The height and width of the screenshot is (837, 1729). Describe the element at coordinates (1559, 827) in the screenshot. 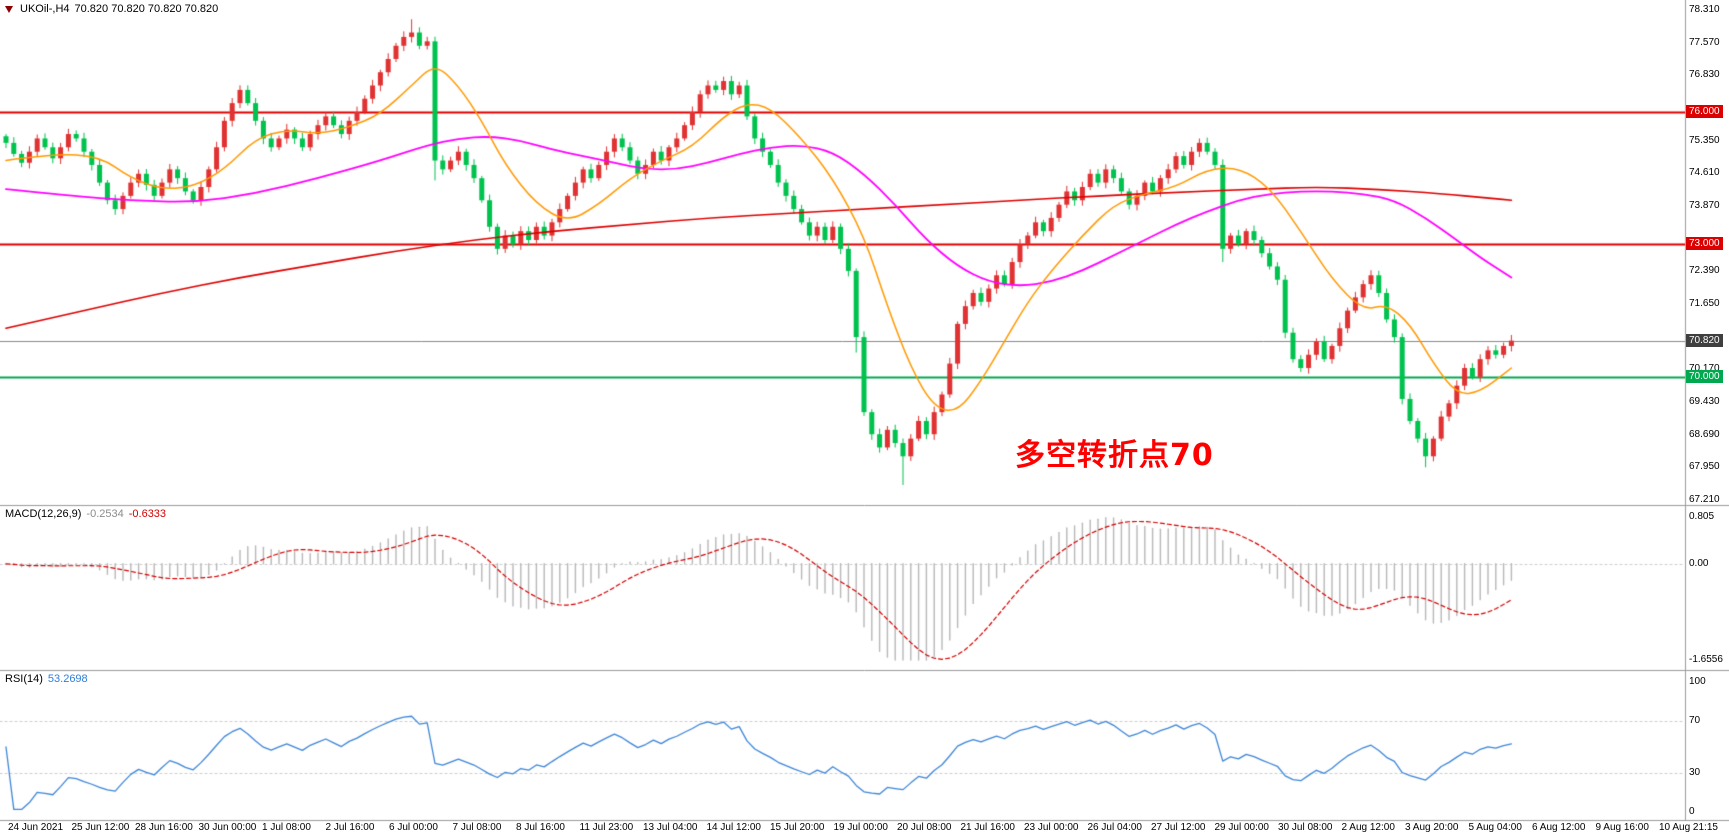

I see `time-axis-label: 6 Aug 12:00` at that location.